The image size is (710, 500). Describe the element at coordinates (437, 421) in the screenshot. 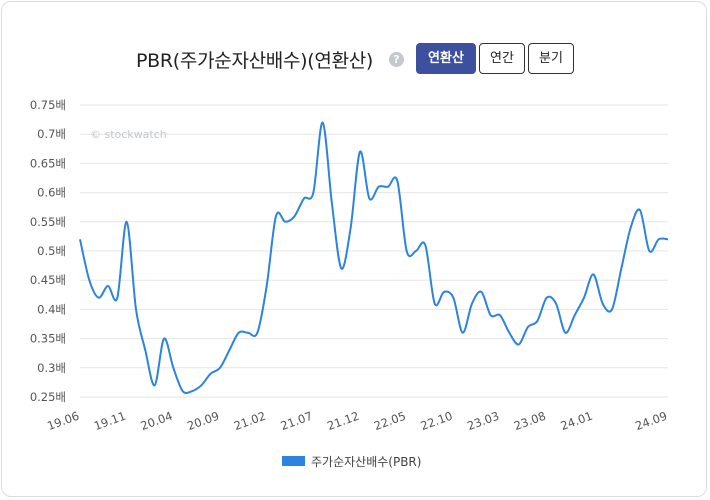

I see `x-tick-label: 22.10` at that location.